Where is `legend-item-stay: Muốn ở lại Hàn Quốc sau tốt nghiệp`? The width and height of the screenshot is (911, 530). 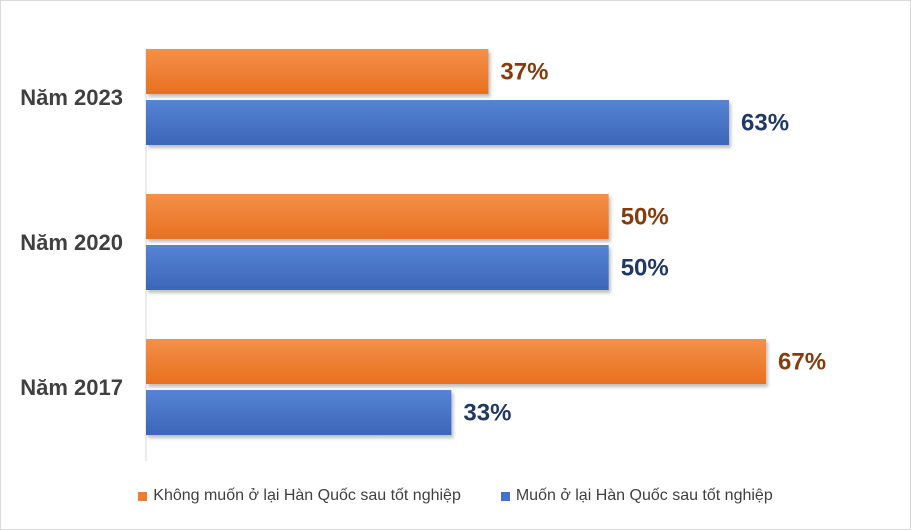 legend-item-stay: Muốn ở lại Hàn Quốc sau tốt nghiệp is located at coordinates (636, 496).